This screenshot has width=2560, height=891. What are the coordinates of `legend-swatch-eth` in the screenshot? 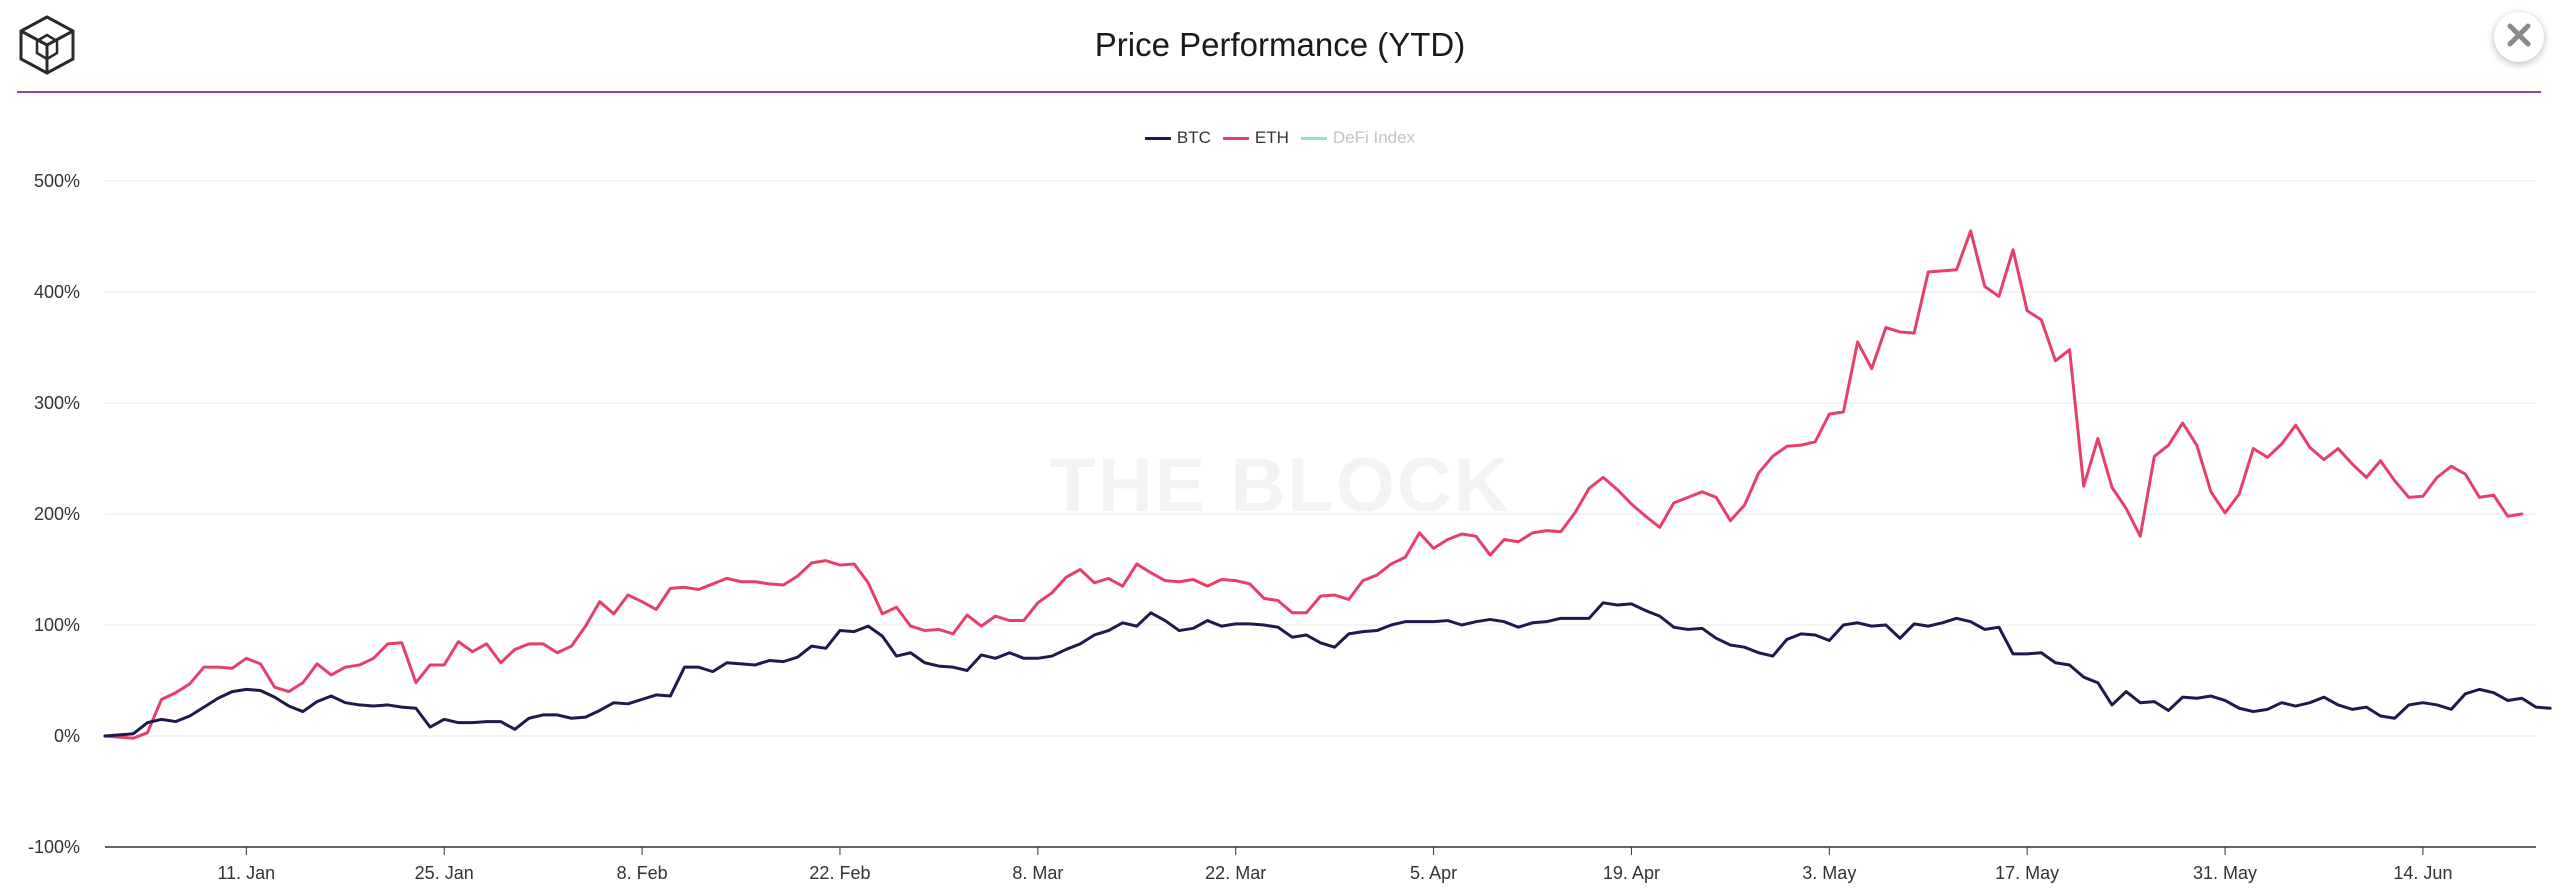 It's located at (1235, 138).